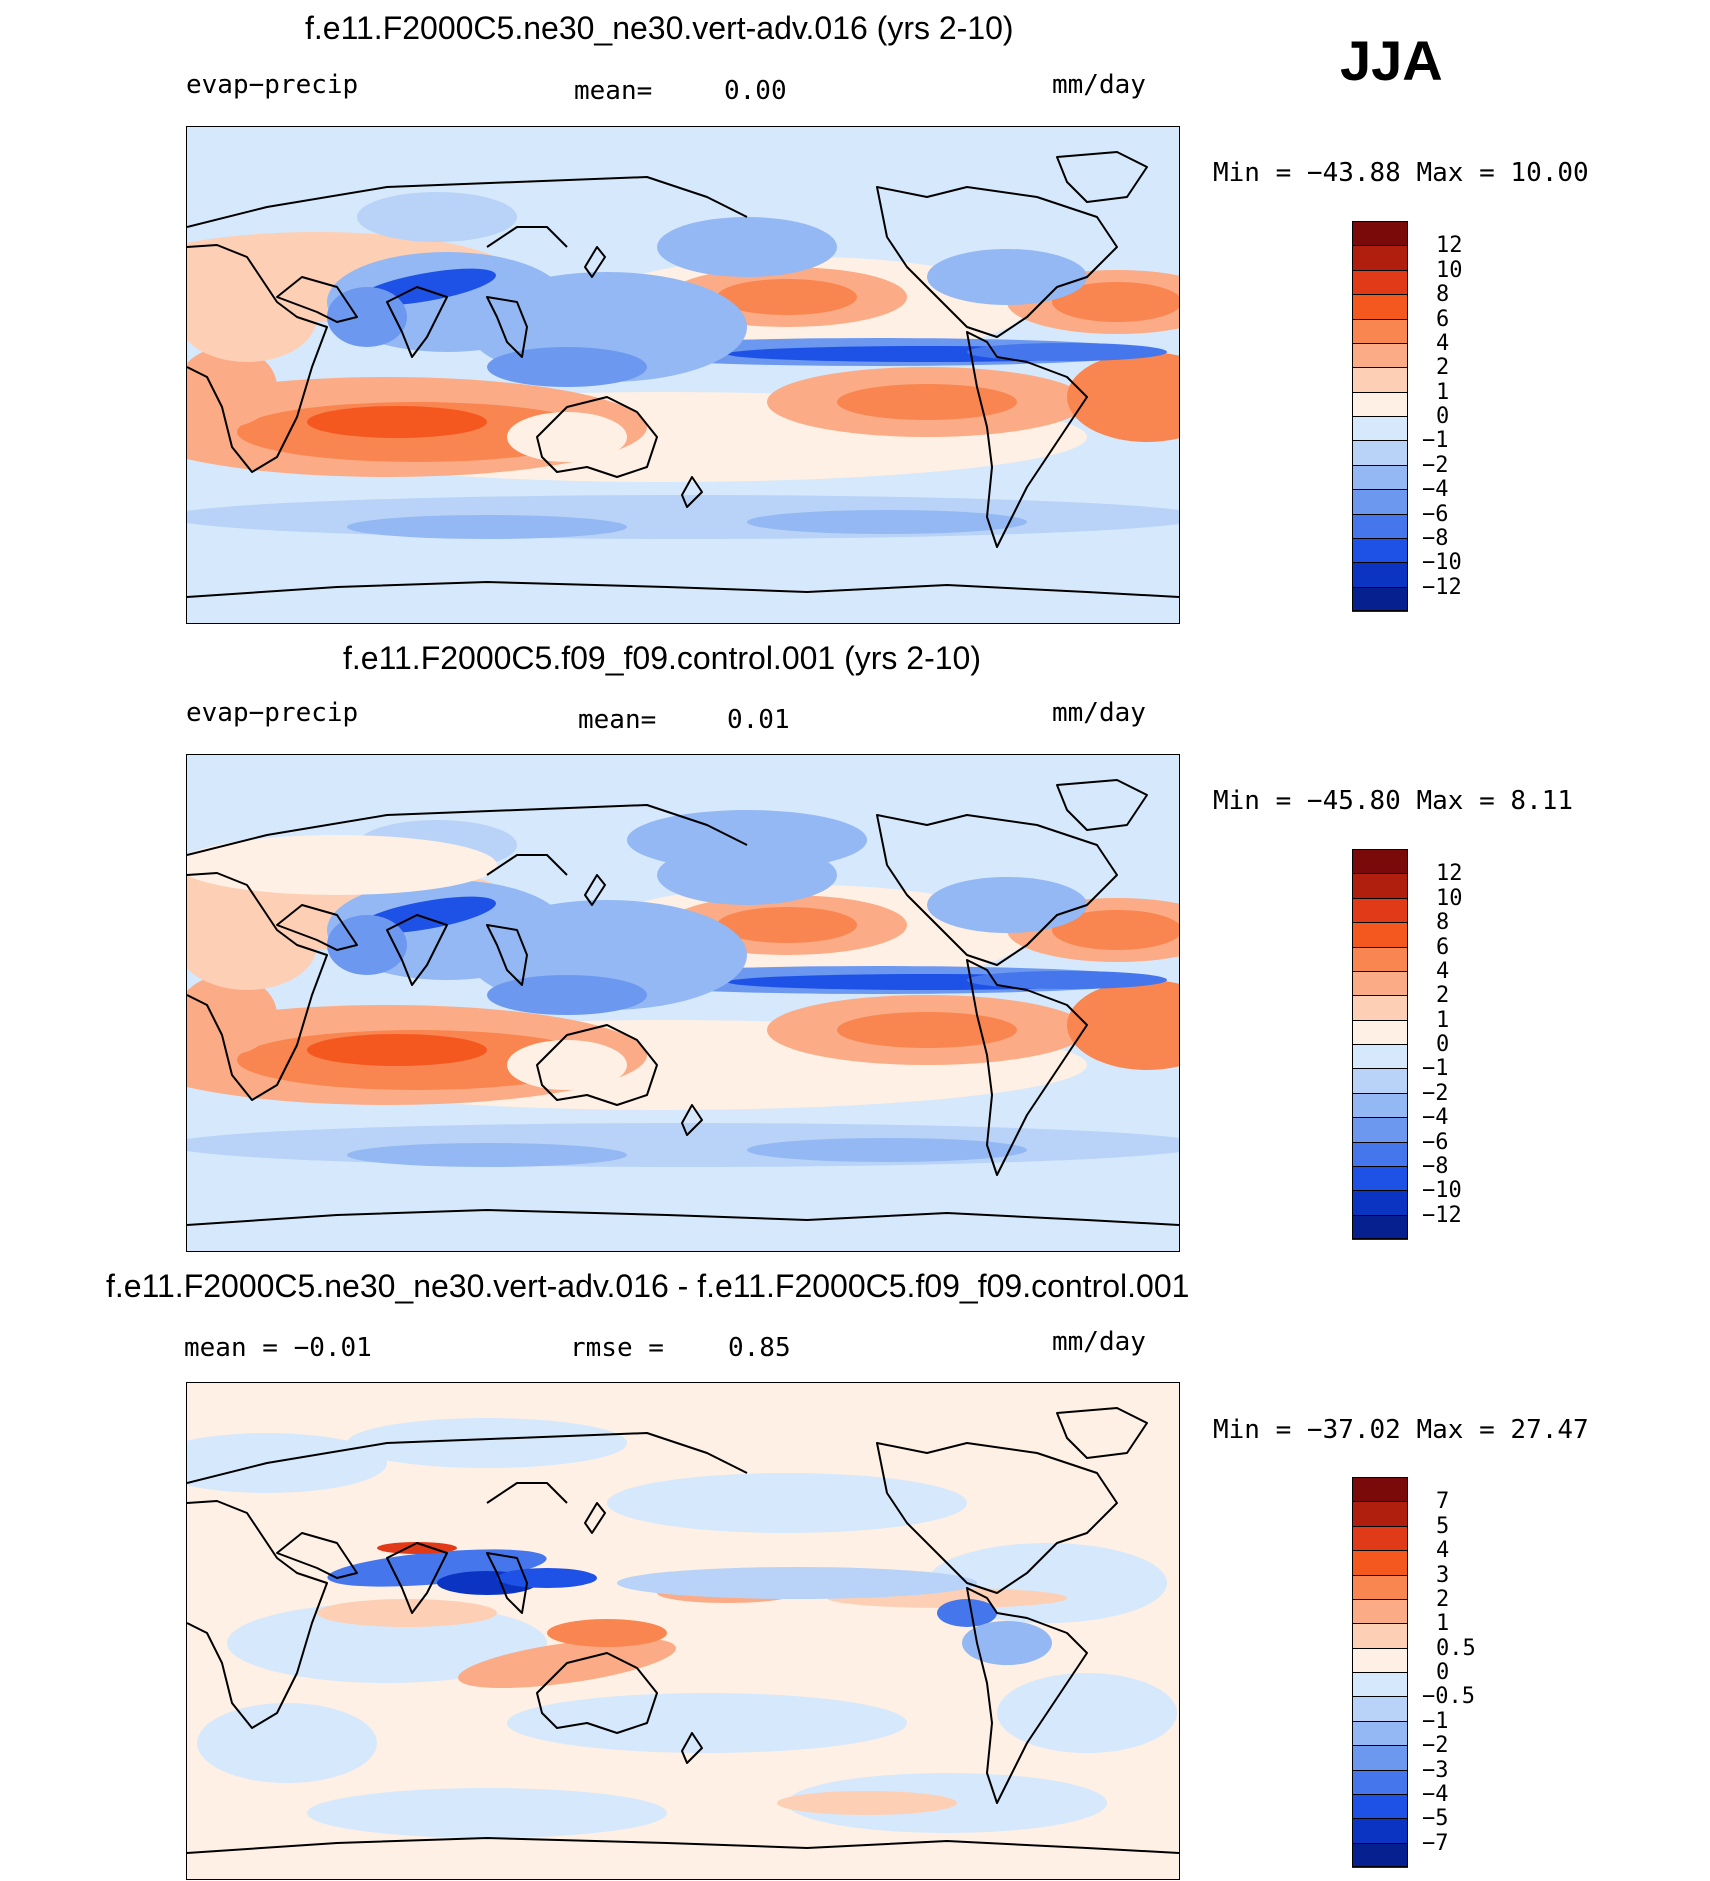 The height and width of the screenshot is (1881, 1710). Describe the element at coordinates (272, 713) in the screenshot. I see `panel2-variable-label: evap−precip` at that location.